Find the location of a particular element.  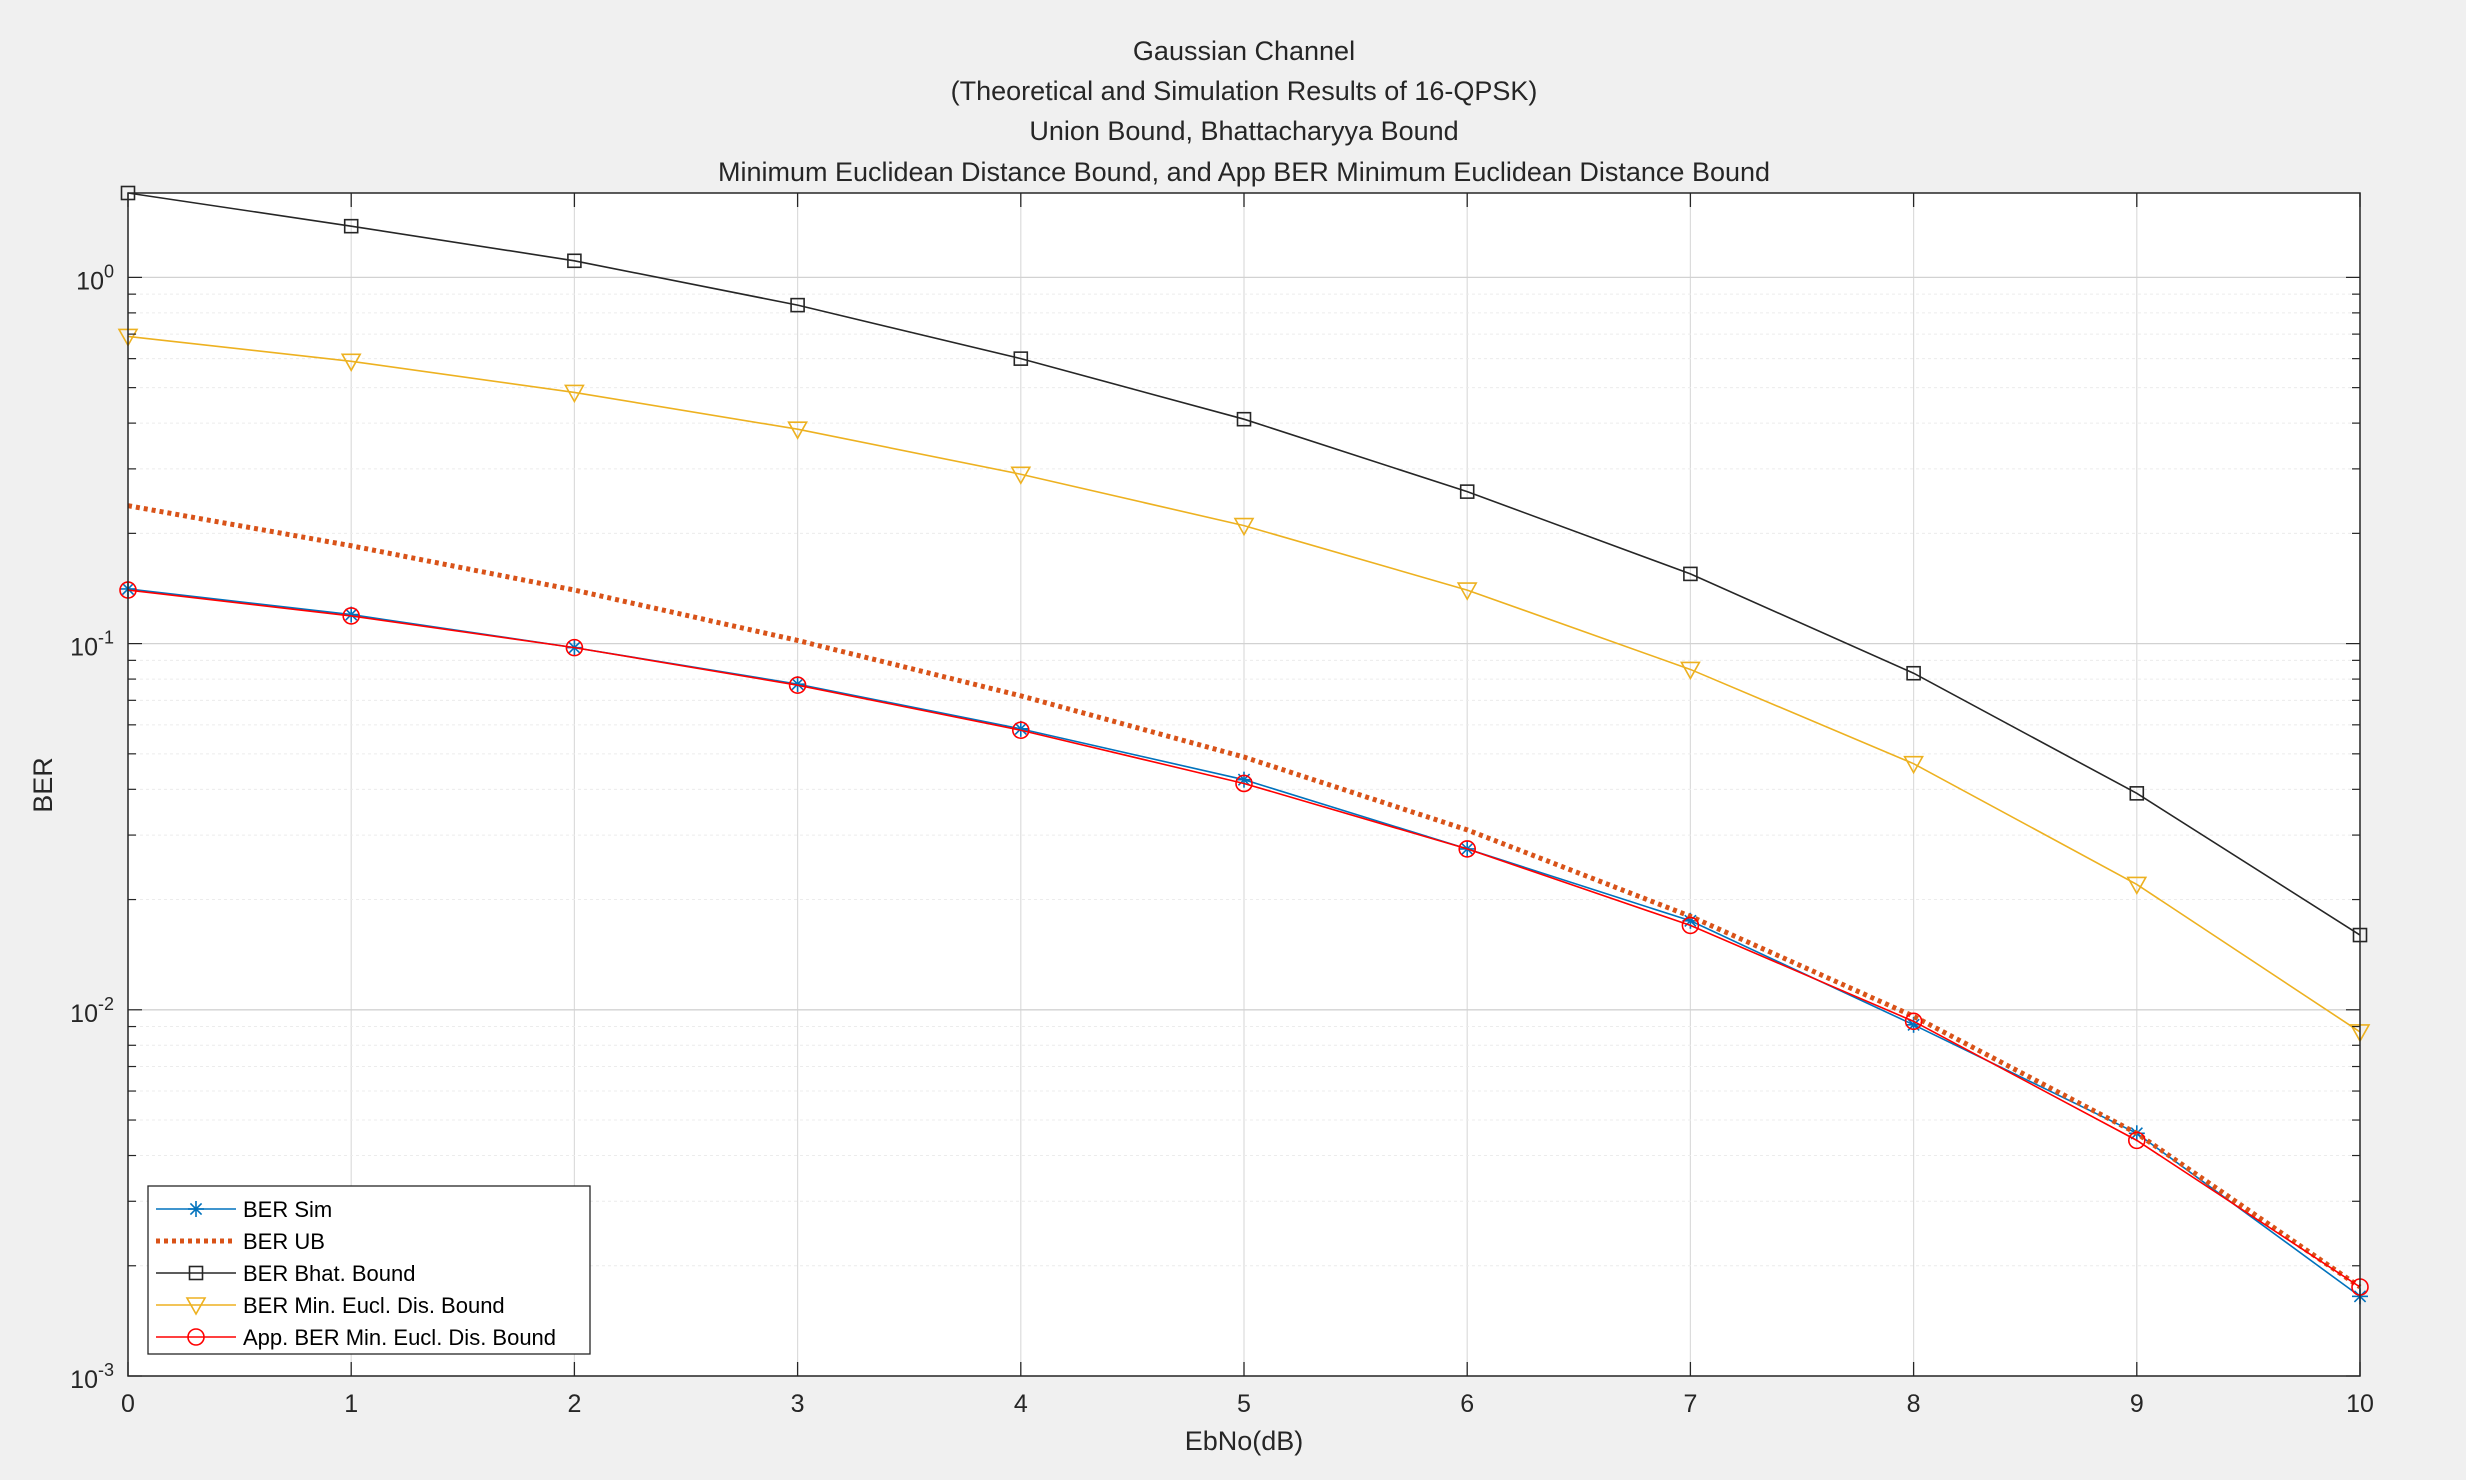

legend-entry-1: BER Sim is located at coordinates (244, 1209).